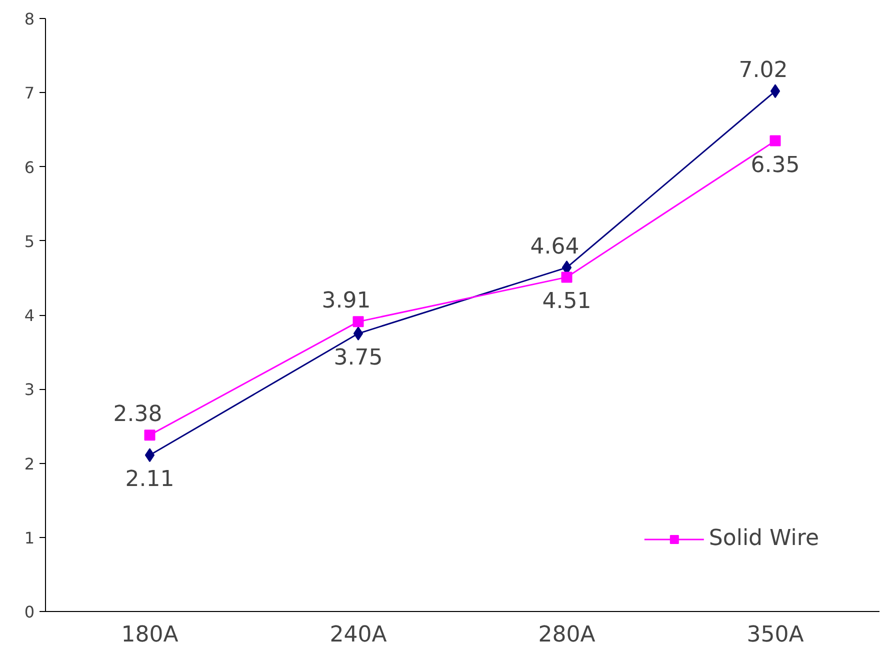 This screenshot has width=884, height=650. Describe the element at coordinates (346, 301) in the screenshot. I see `data-label: 3.91` at that location.